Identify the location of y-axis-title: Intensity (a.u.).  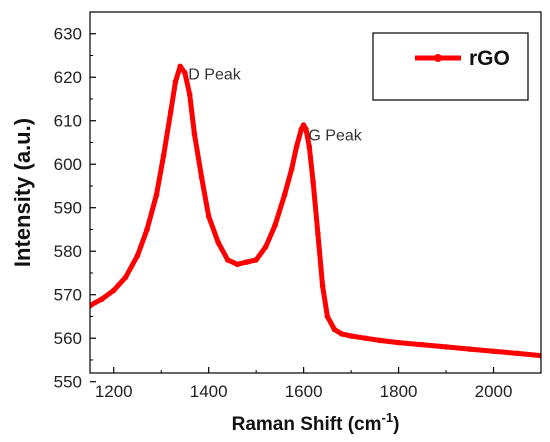
(22, 192).